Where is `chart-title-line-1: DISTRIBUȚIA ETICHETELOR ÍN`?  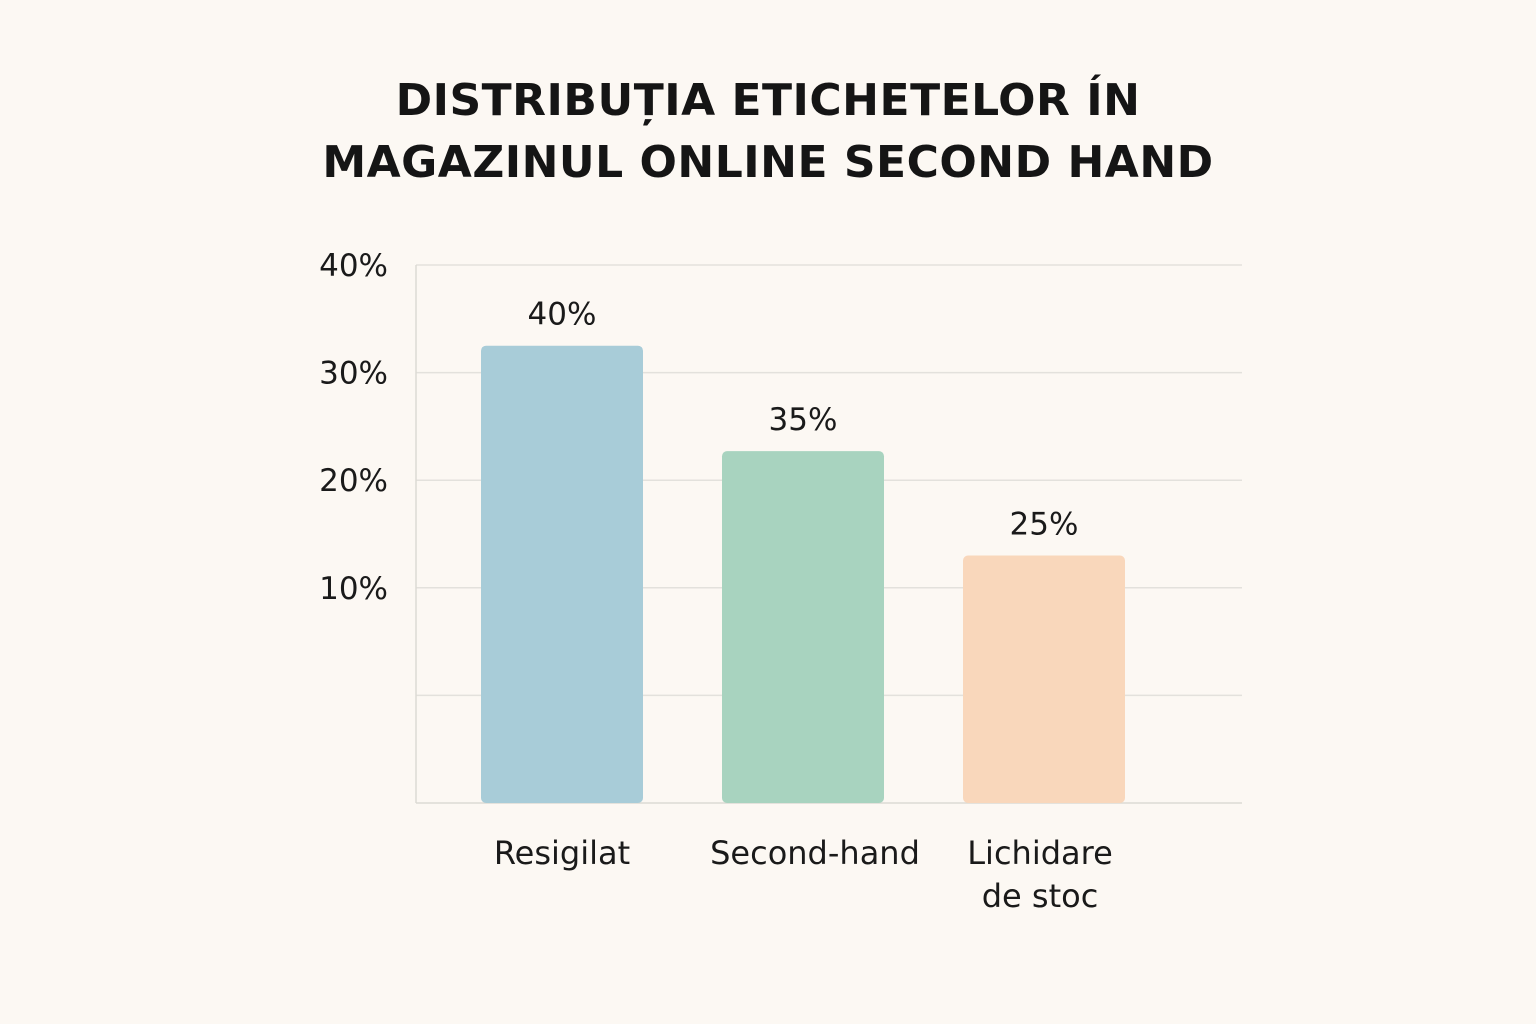 chart-title-line-1: DISTRIBUȚIA ETICHETELOR ÍN is located at coordinates (768, 100).